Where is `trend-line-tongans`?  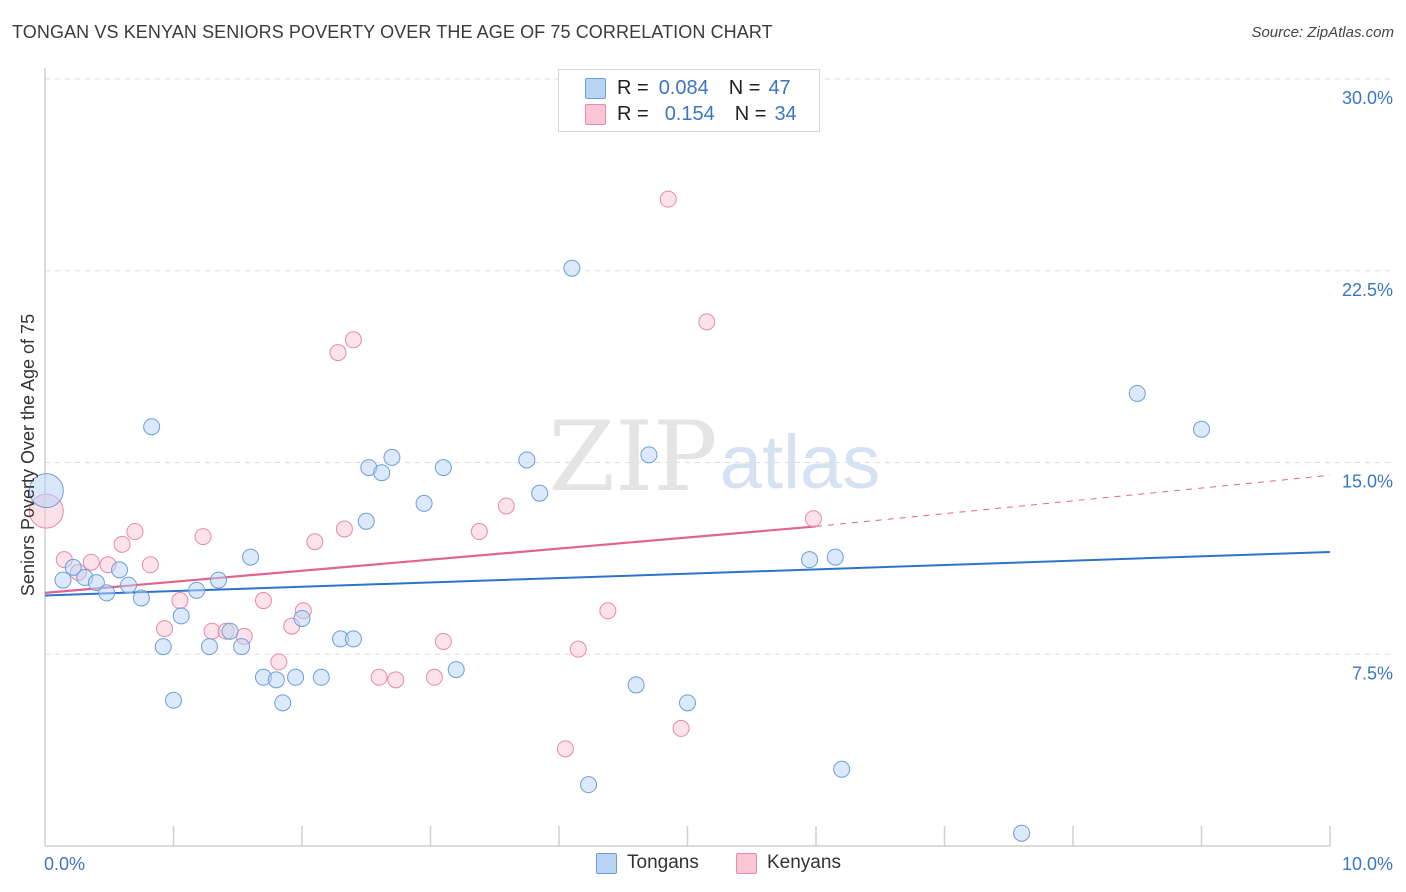 trend-line-tongans is located at coordinates (687, 573).